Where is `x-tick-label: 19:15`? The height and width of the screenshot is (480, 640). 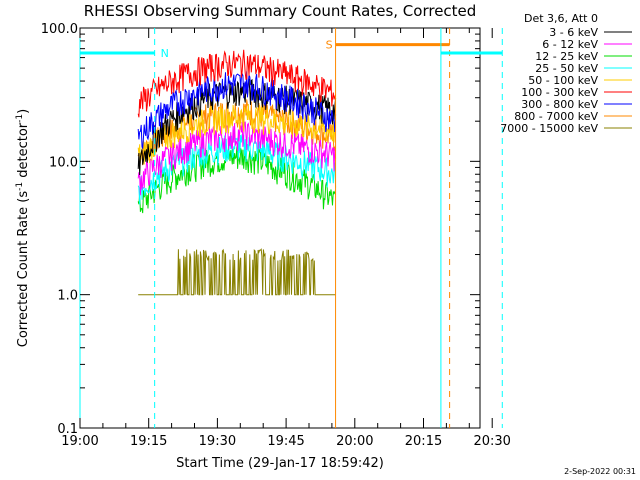 x-tick-label: 19:15 is located at coordinates (148, 441).